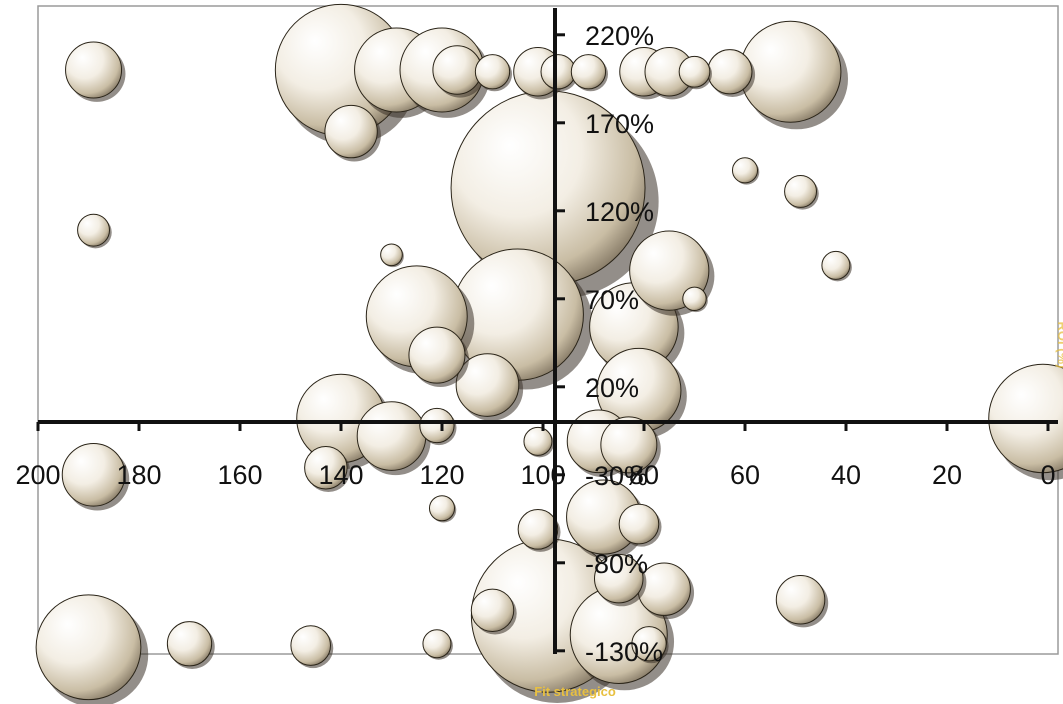 This screenshot has height=704, width=1063. I want to click on x-tick-label: 200, so click(37, 475).